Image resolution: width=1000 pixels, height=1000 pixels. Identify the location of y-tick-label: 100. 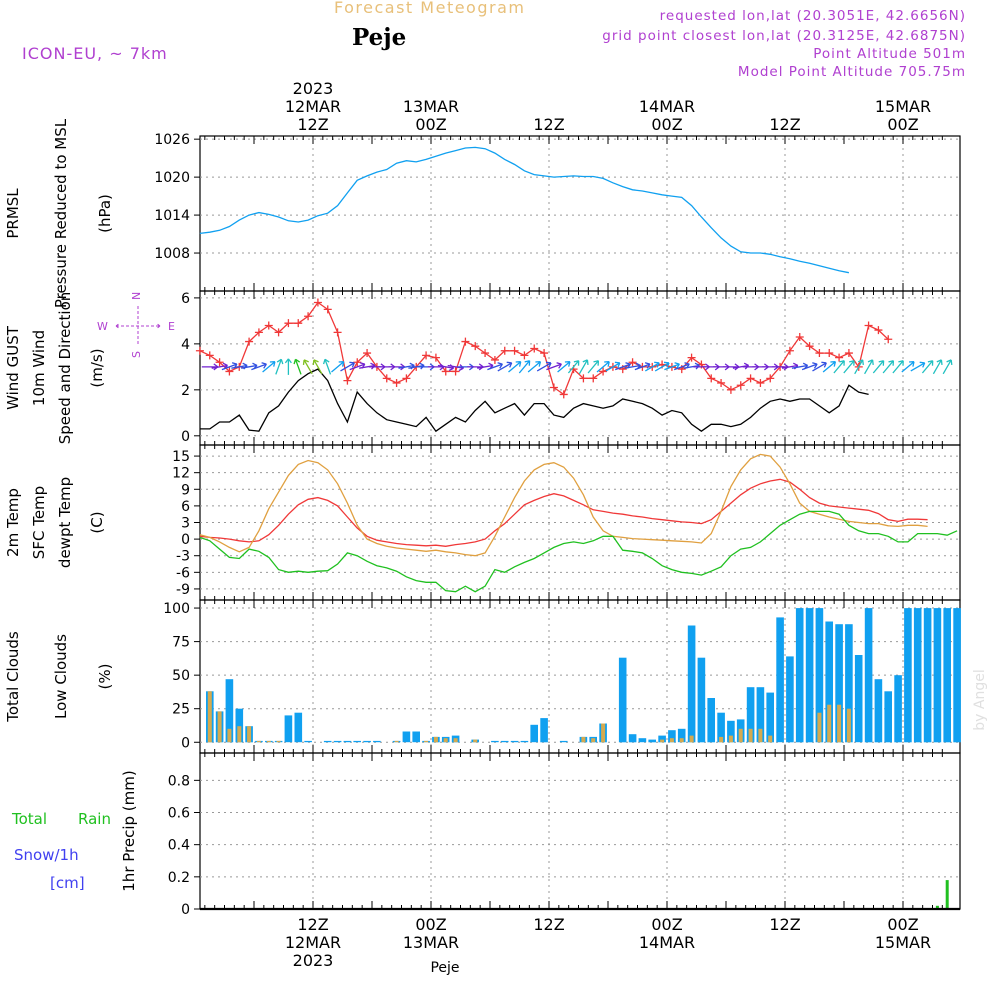
(176, 609).